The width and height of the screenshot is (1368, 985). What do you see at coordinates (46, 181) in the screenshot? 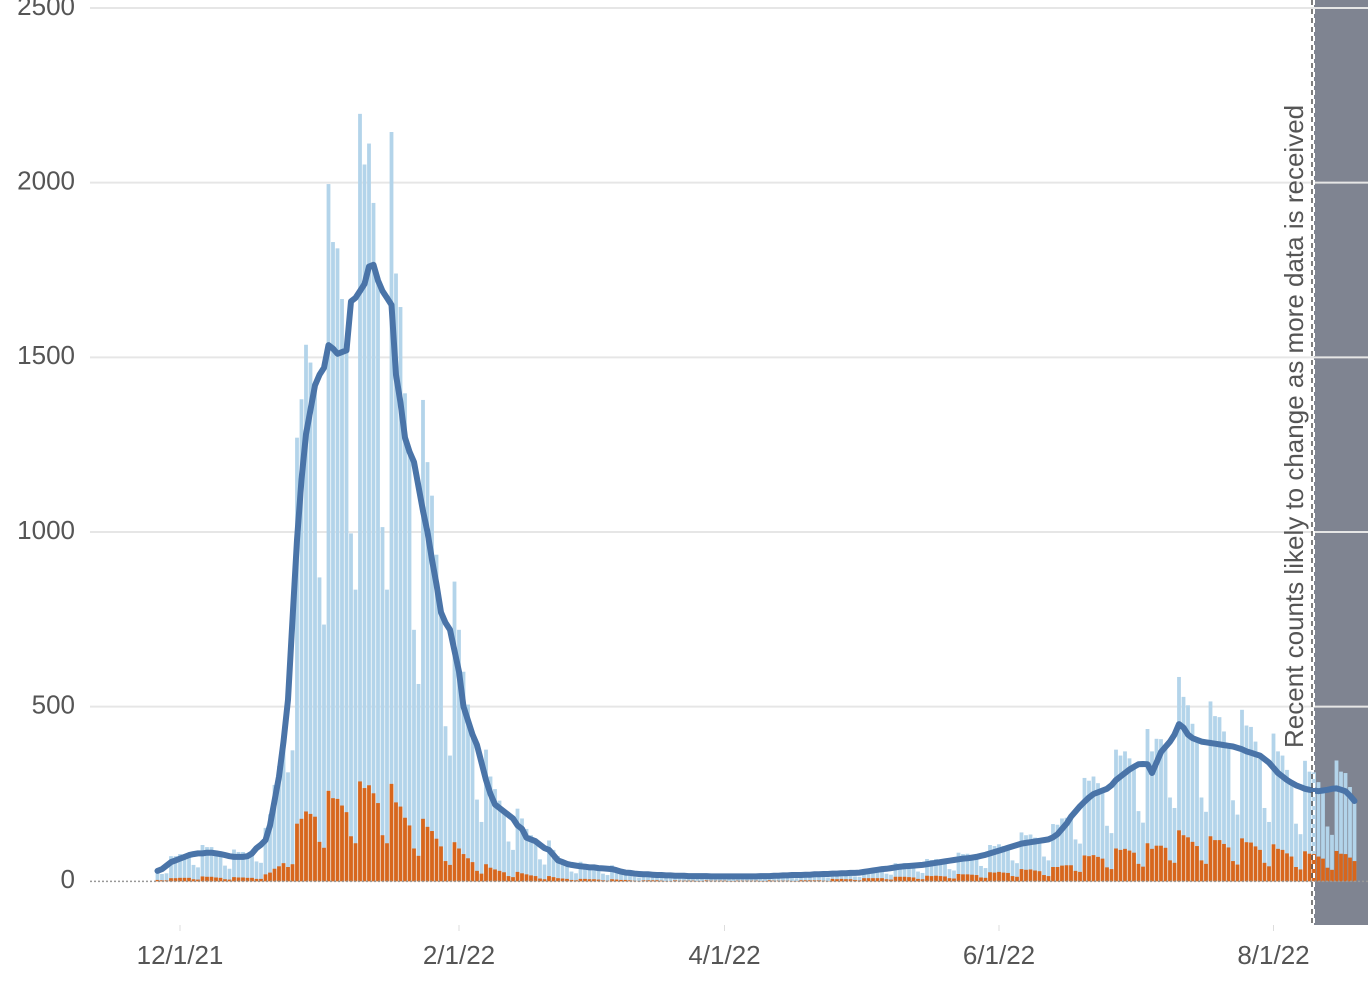
I see `y-tick-label: 2000` at bounding box center [46, 181].